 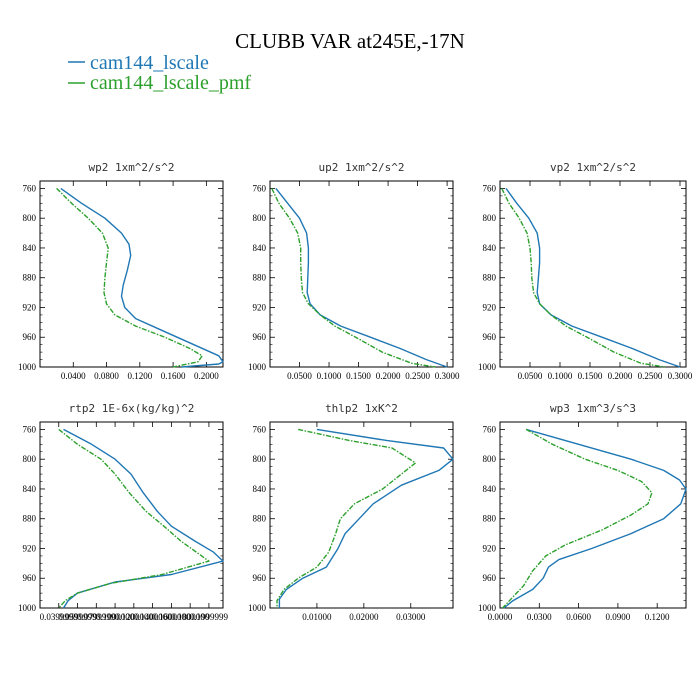 What do you see at coordinates (171, 617) in the screenshot?
I see `x-tick-label: 0.1600000` at bounding box center [171, 617].